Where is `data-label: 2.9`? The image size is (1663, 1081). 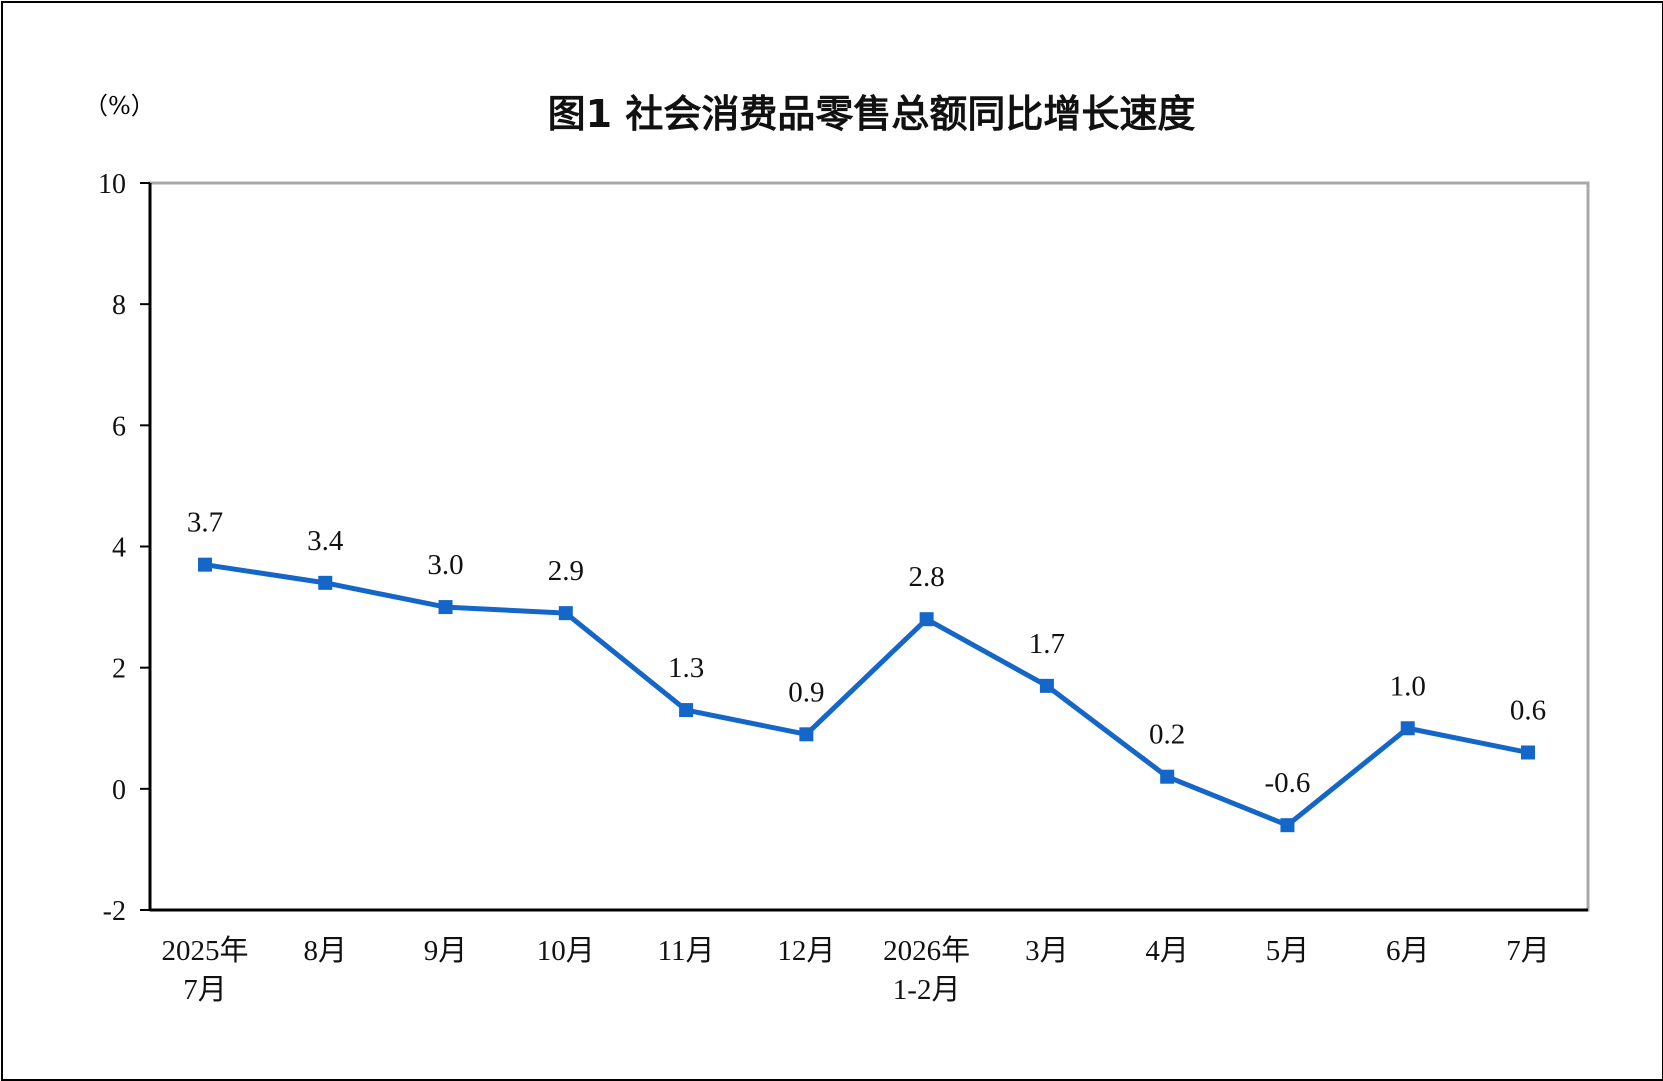
data-label: 2.9 is located at coordinates (566, 571).